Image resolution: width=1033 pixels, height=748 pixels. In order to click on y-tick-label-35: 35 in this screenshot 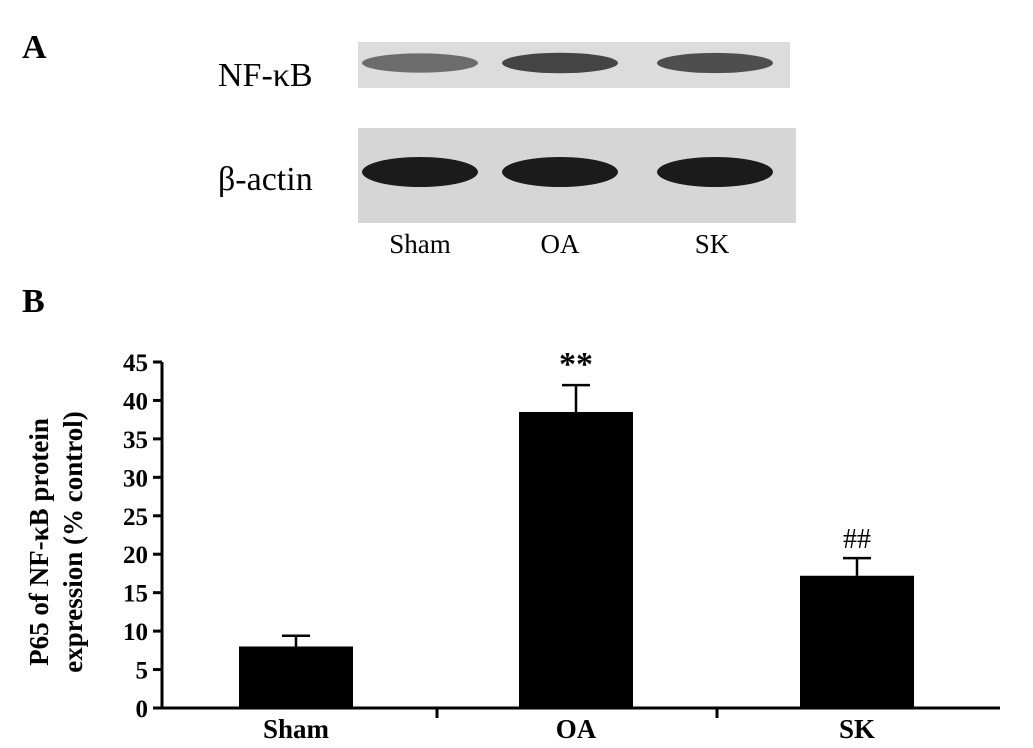, I will do `click(135, 440)`.